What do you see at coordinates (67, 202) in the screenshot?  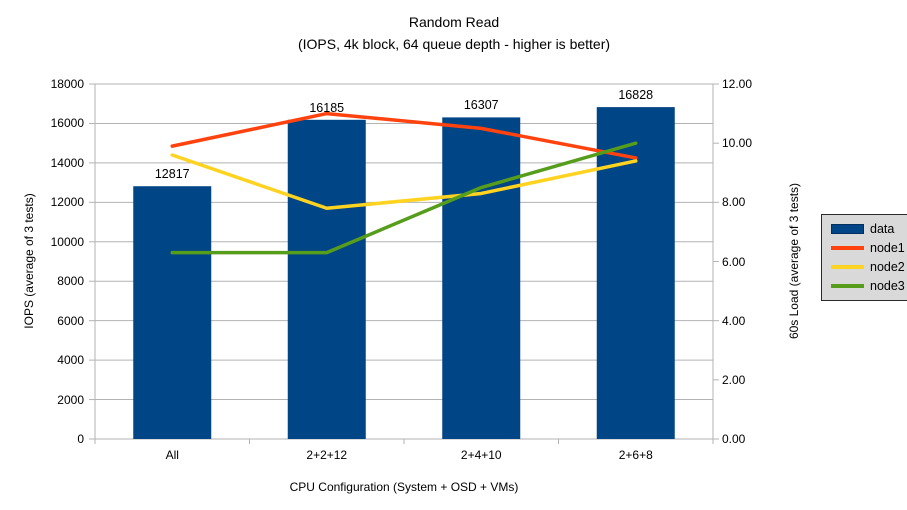 I see `left-axis-tick-label: 12000` at bounding box center [67, 202].